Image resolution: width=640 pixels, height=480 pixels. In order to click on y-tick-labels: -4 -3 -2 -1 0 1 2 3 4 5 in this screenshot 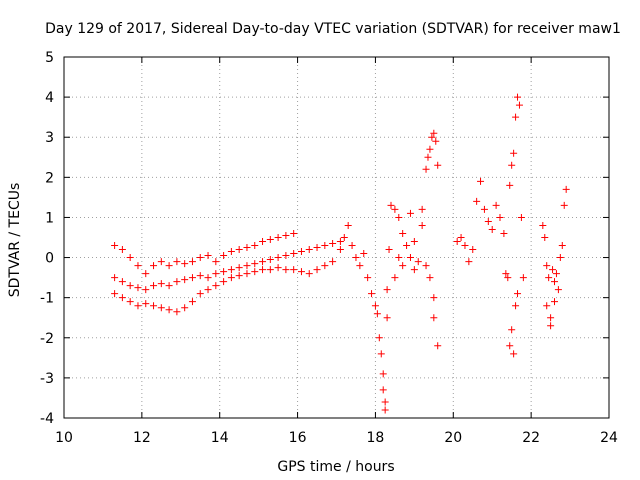, I will do `click(47, 238)`.